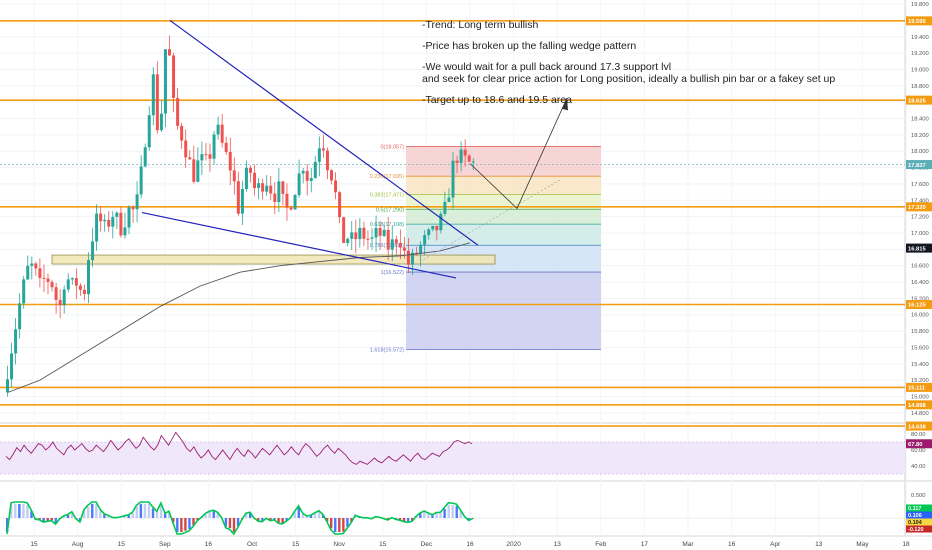 The image size is (932, 550). I want to click on fib-level-label: 0.618(17.108), so click(387, 225).